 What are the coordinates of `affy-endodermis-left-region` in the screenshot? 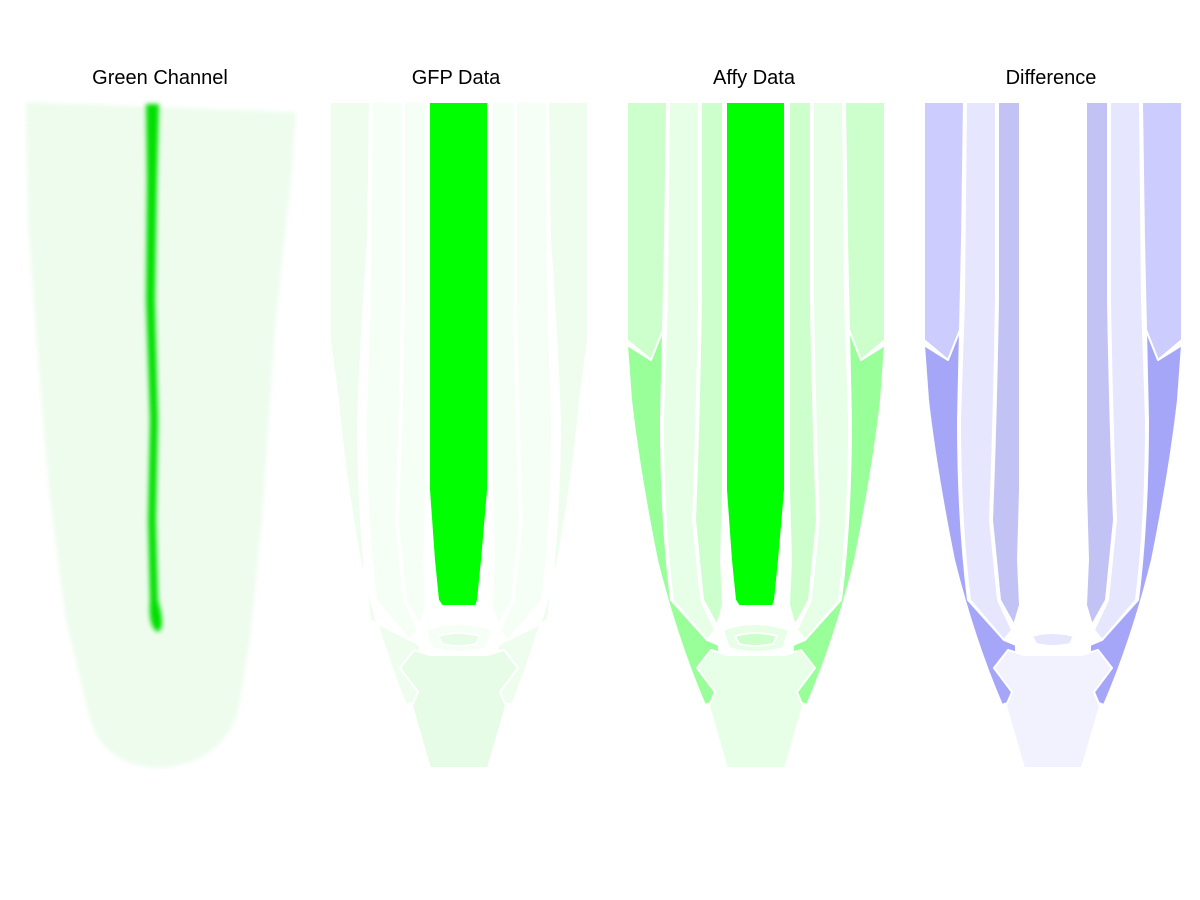 It's located at (709, 363).